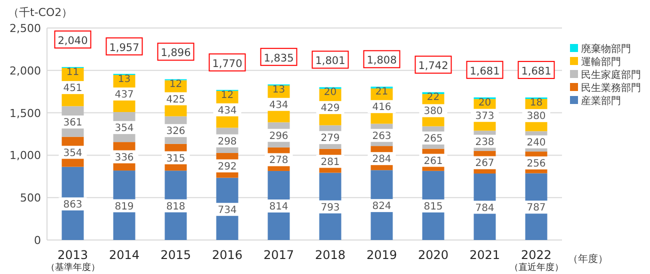  Describe the element at coordinates (484, 116) in the screenshot. I see `data-label: 373` at that location.